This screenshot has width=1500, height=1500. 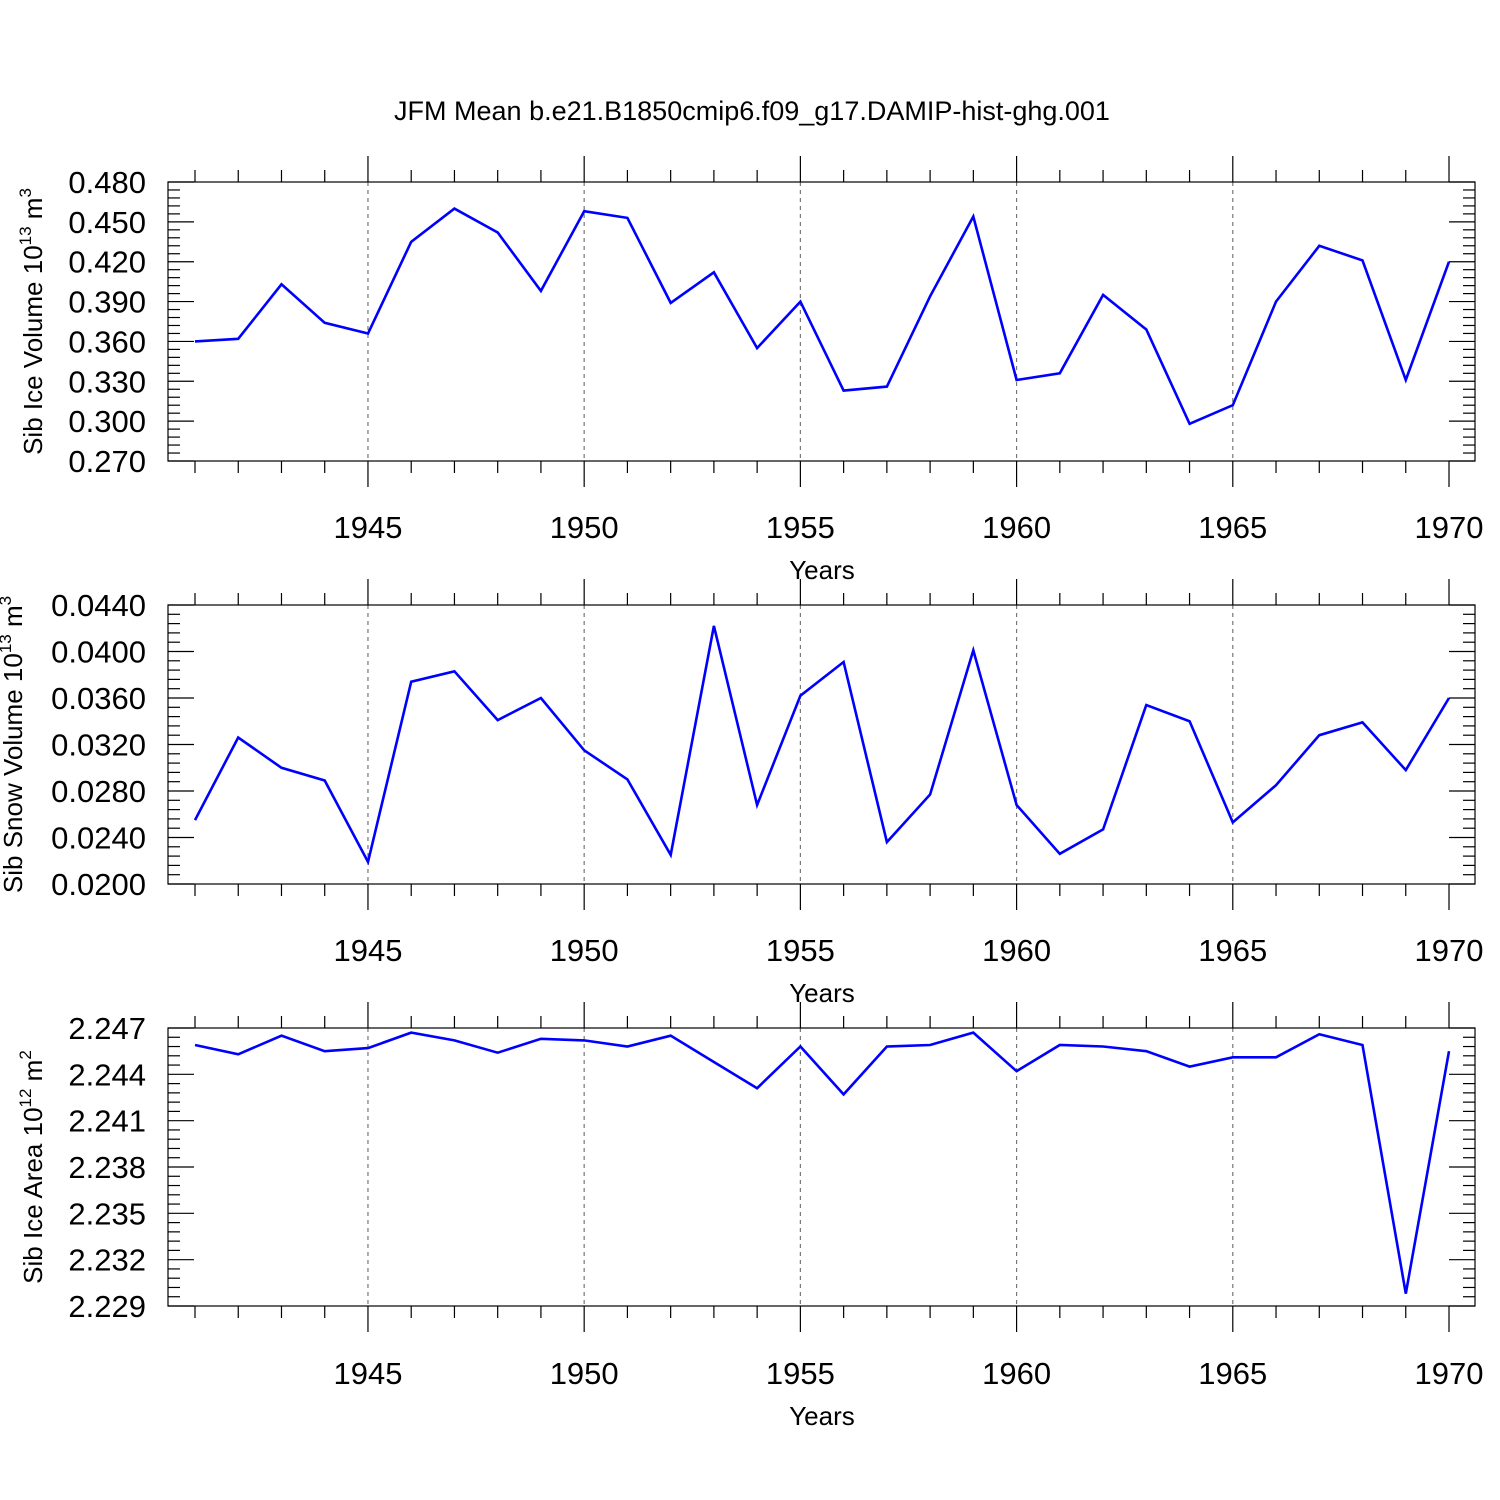 What do you see at coordinates (98, 698) in the screenshot?
I see `y-tick-label: 0.0360` at bounding box center [98, 698].